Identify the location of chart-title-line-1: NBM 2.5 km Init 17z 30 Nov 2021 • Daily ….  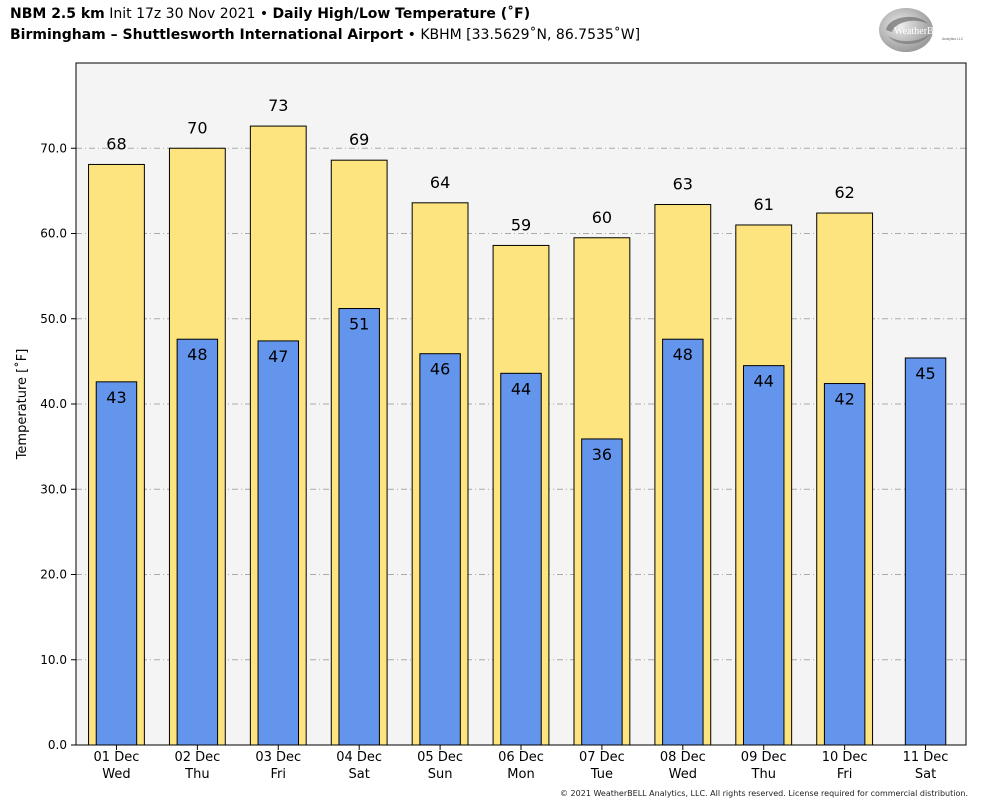
(270, 14).